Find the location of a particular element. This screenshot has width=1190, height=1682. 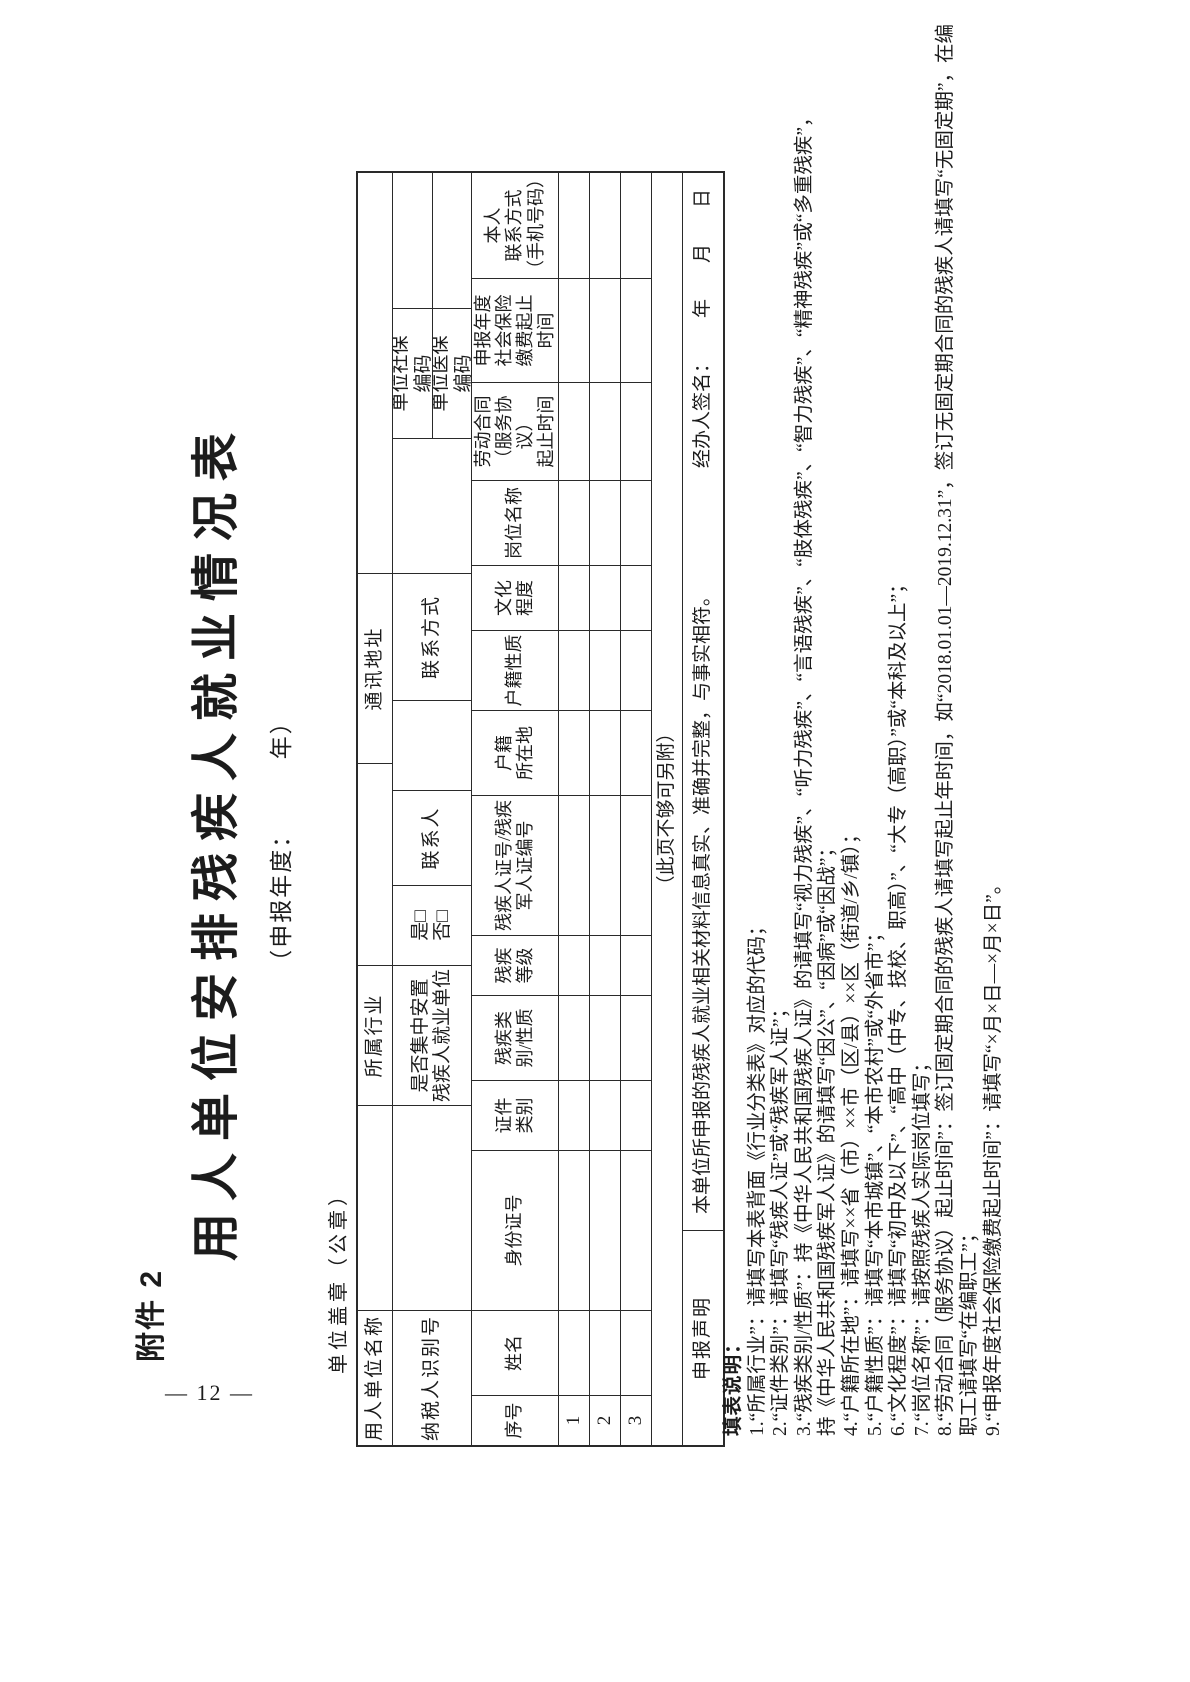

centralized-placement-label: 是否集中安置 残疾人就业单位 is located at coordinates (432, 1035).